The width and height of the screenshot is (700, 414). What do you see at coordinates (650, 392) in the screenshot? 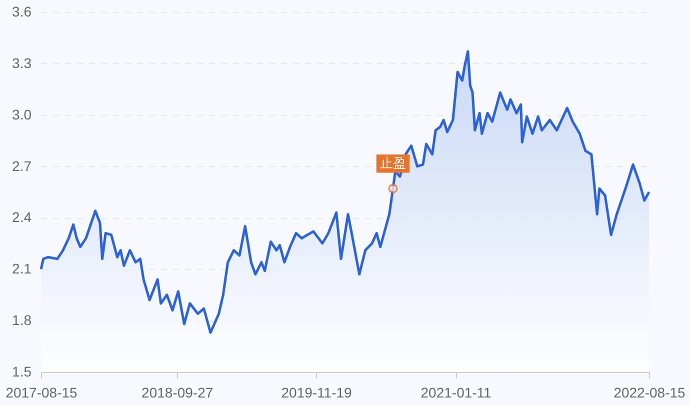
I see `x-tick-label: 2022-08-15` at bounding box center [650, 392].